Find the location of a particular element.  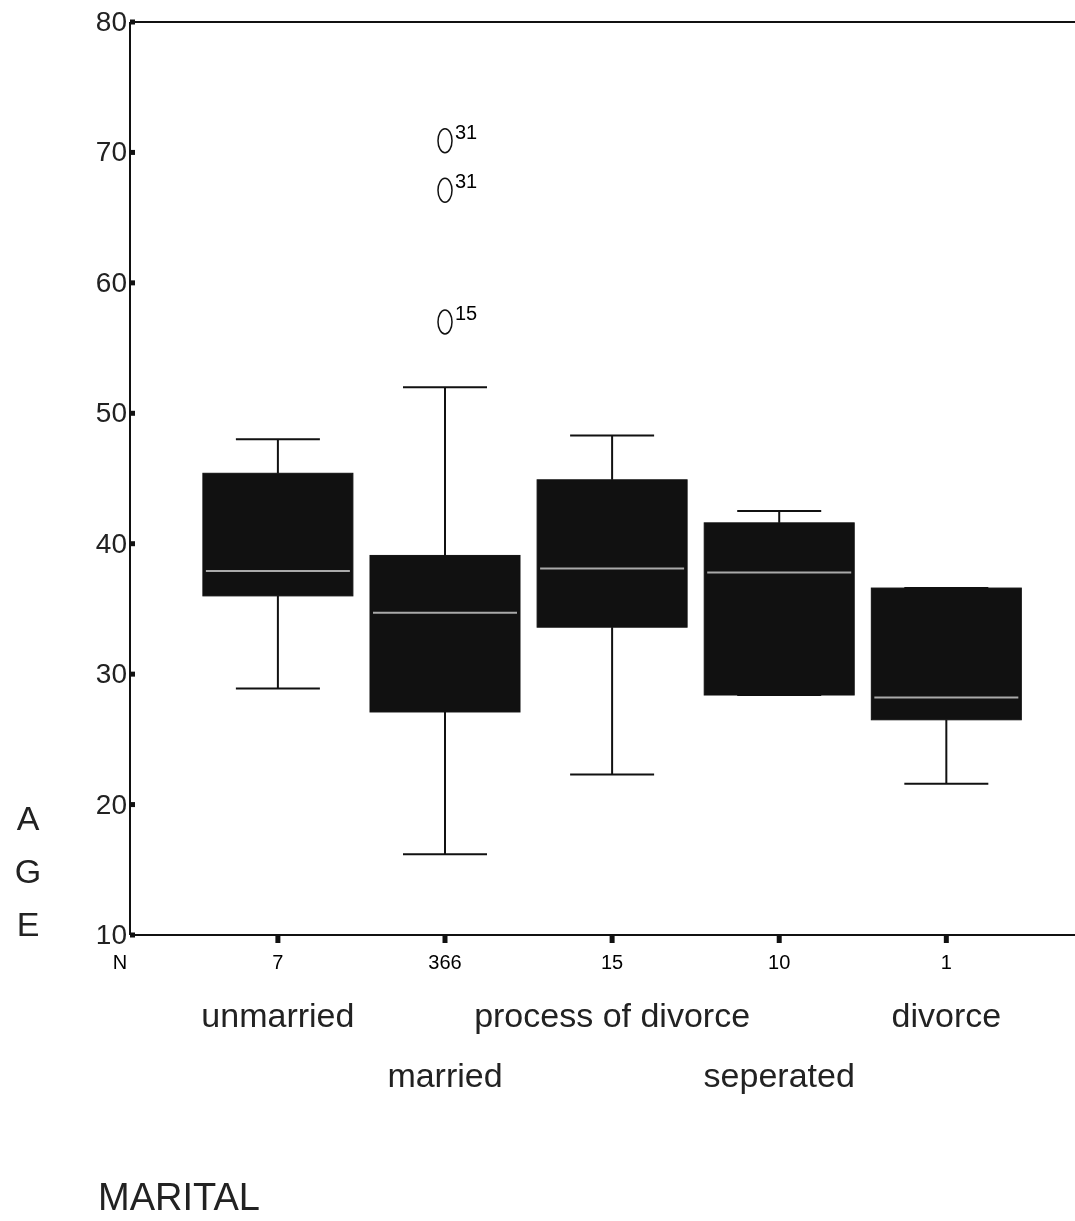

text: 1 is located at coordinates (946, 962).